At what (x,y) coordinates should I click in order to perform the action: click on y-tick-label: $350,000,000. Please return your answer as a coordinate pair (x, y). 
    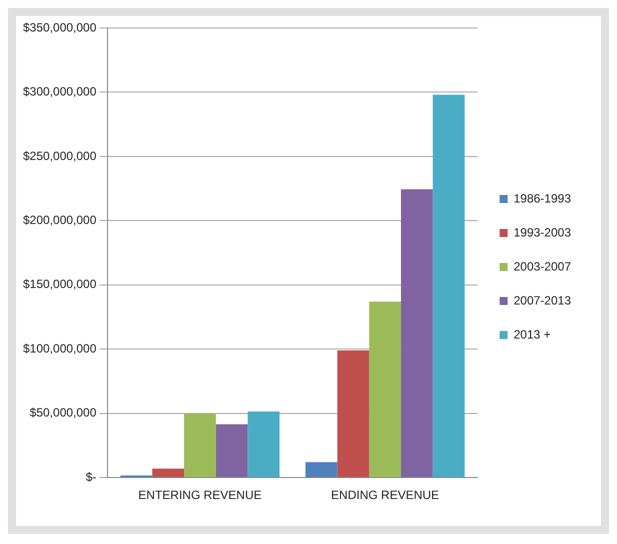
    Looking at the image, I should click on (60, 27).